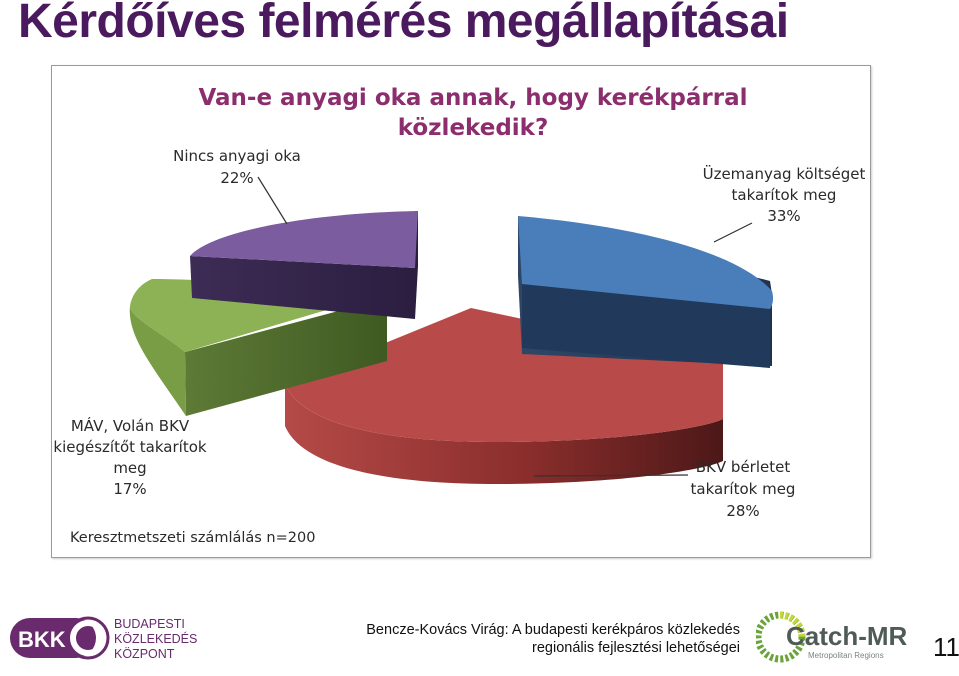 This screenshot has height=676, width=959. I want to click on pie-slice-bkv-side, so click(504, 434).